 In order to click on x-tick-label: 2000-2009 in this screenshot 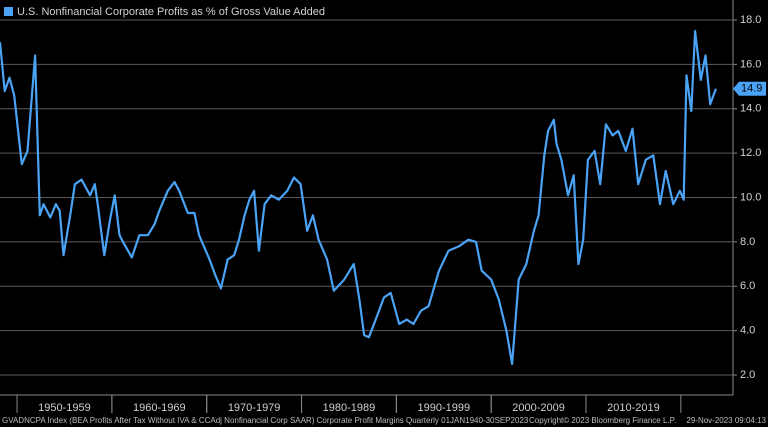, I will do `click(538, 408)`.